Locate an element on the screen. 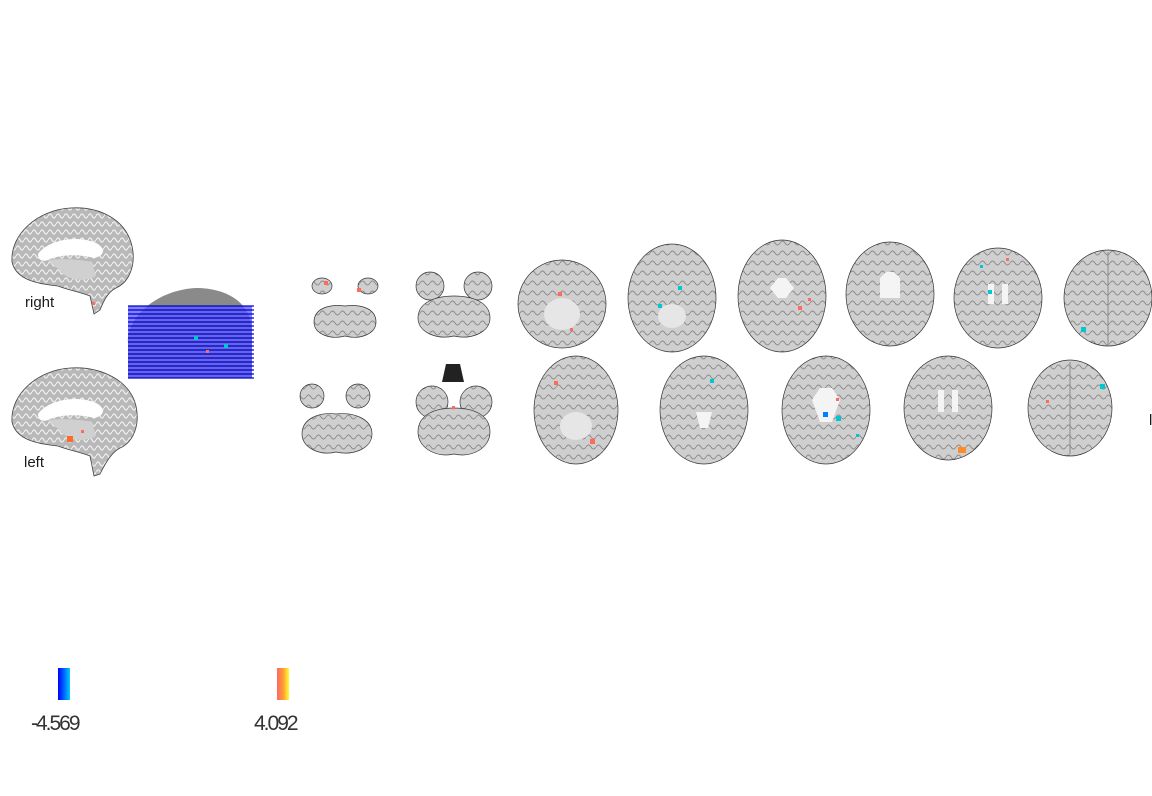 Image resolution: width=1152 pixels, height=796 pixels. axial-slices-bottom is located at coordinates (706, 410).